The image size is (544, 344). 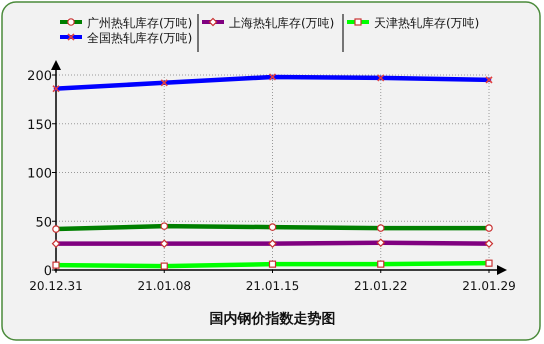 What do you see at coordinates (489, 286) in the screenshot?
I see `x-tick-label: 21.01.29` at bounding box center [489, 286].